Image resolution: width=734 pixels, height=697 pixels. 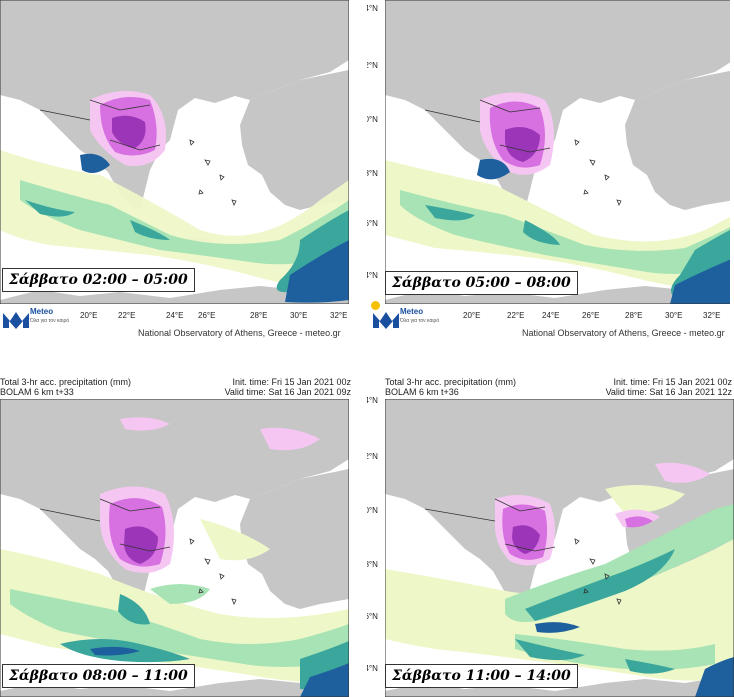 I want to click on valid-time: Valid time: Sat 16 Jan 2021 09z, so click(x=287, y=392).